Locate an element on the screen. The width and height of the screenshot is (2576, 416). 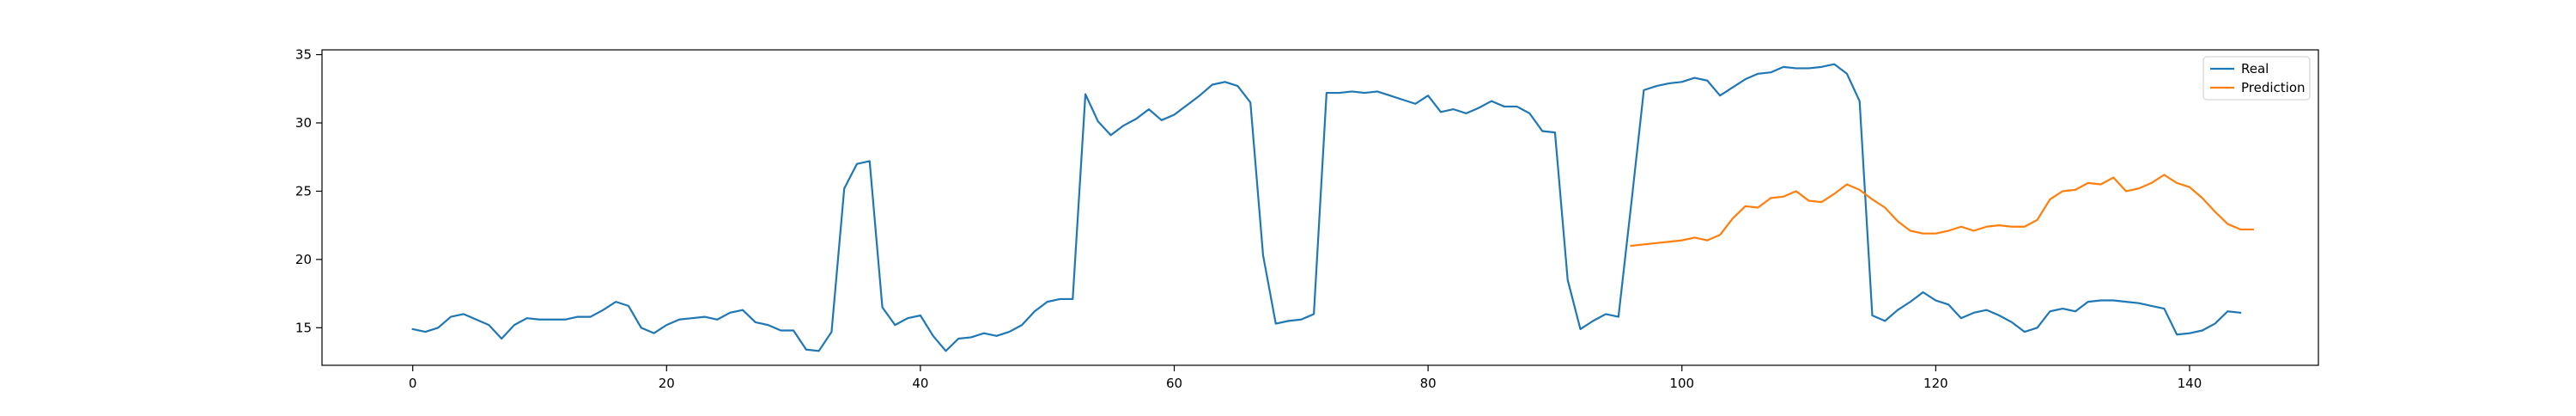
x-axis: 0 20 40 60 80 100 120 140 is located at coordinates (1305, 378).